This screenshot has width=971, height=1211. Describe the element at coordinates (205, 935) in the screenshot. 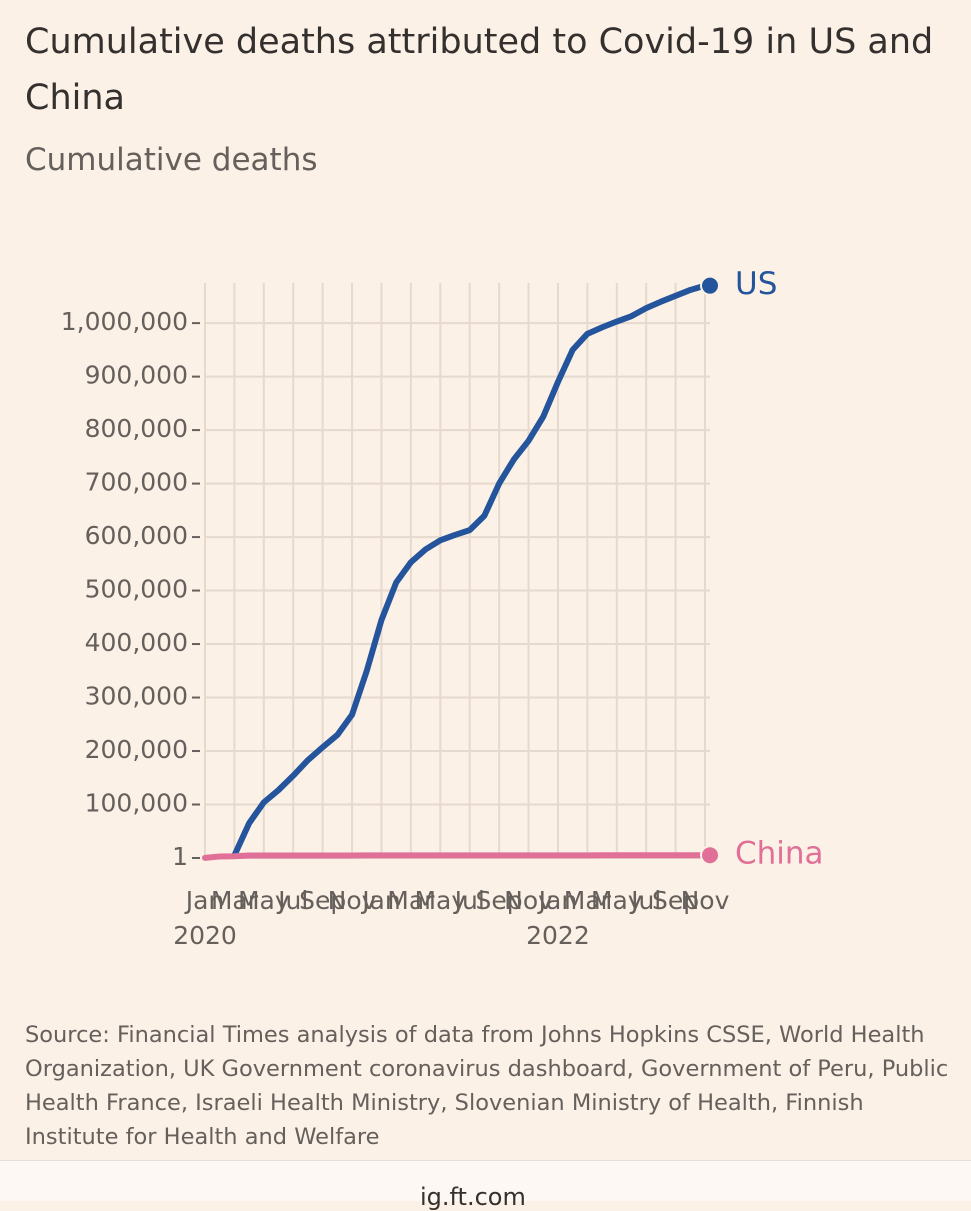

I see `x-year-label: 2020` at that location.